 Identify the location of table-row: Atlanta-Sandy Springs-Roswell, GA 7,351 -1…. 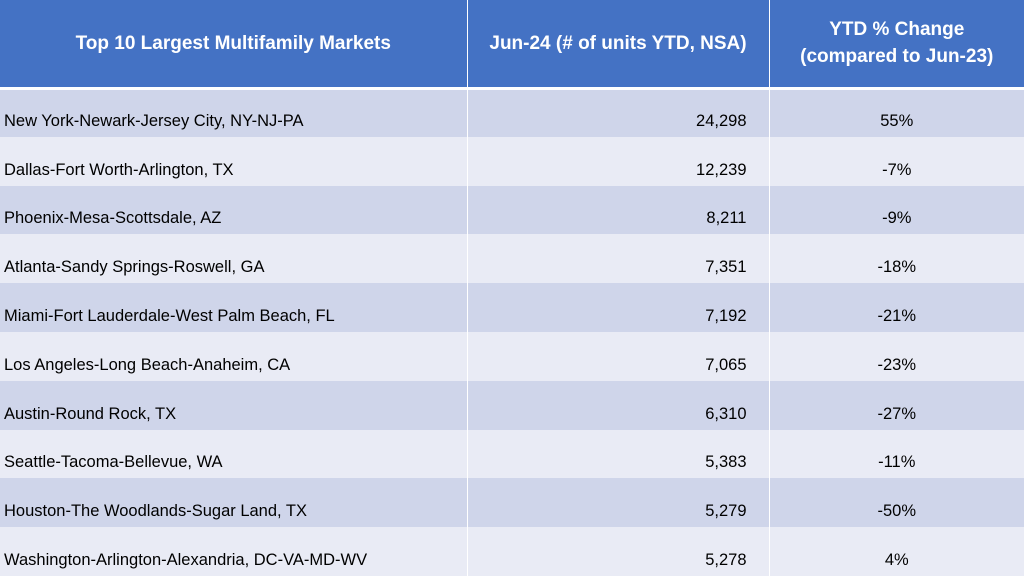
(512, 259).